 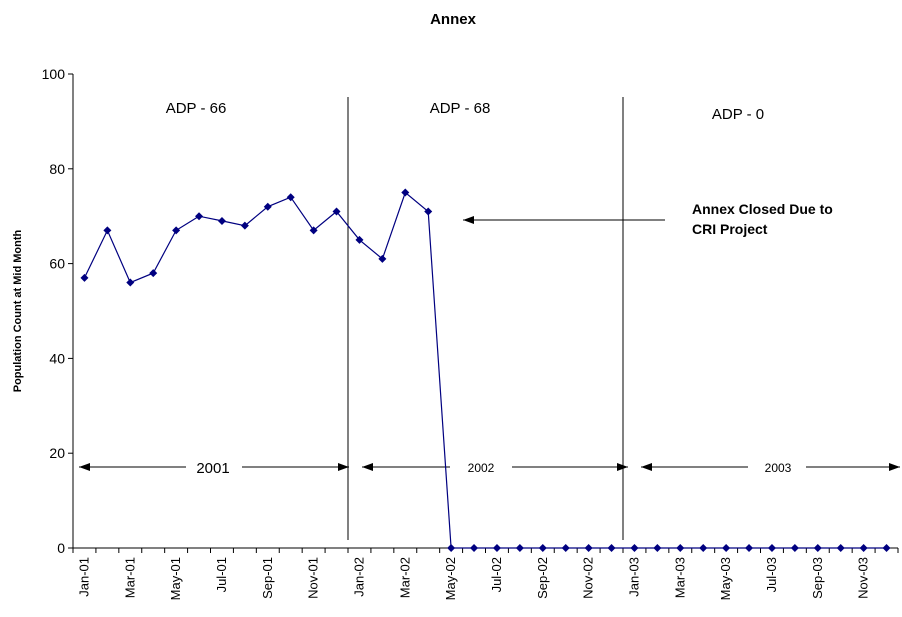 I want to click on x-tick-label: Jan-03, so click(x=633, y=577).